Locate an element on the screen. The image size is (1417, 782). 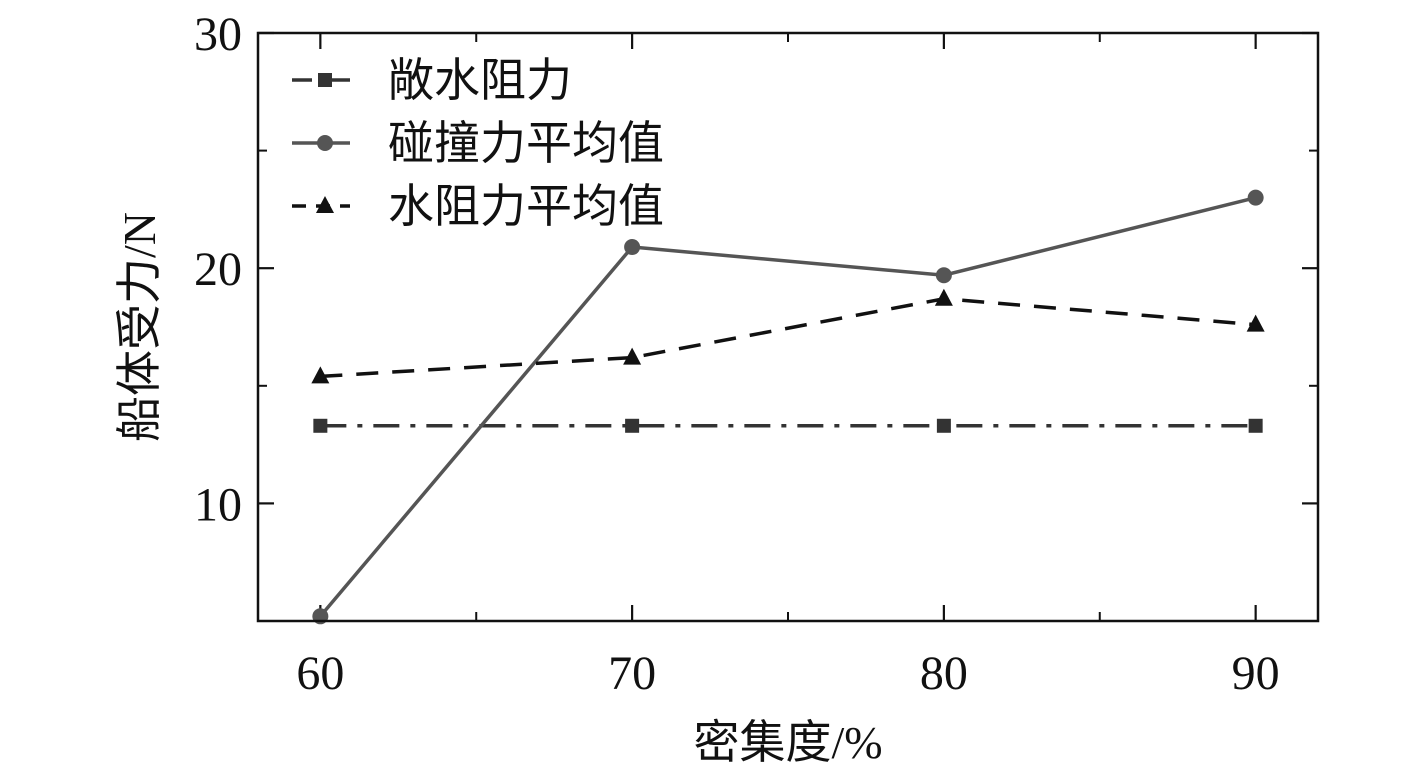
series-line is located at coordinates (788, 338).